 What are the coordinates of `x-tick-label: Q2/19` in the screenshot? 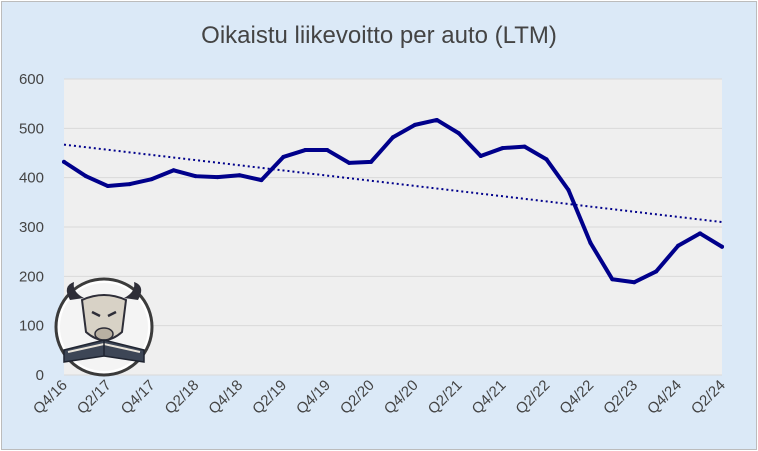 It's located at (269, 397).